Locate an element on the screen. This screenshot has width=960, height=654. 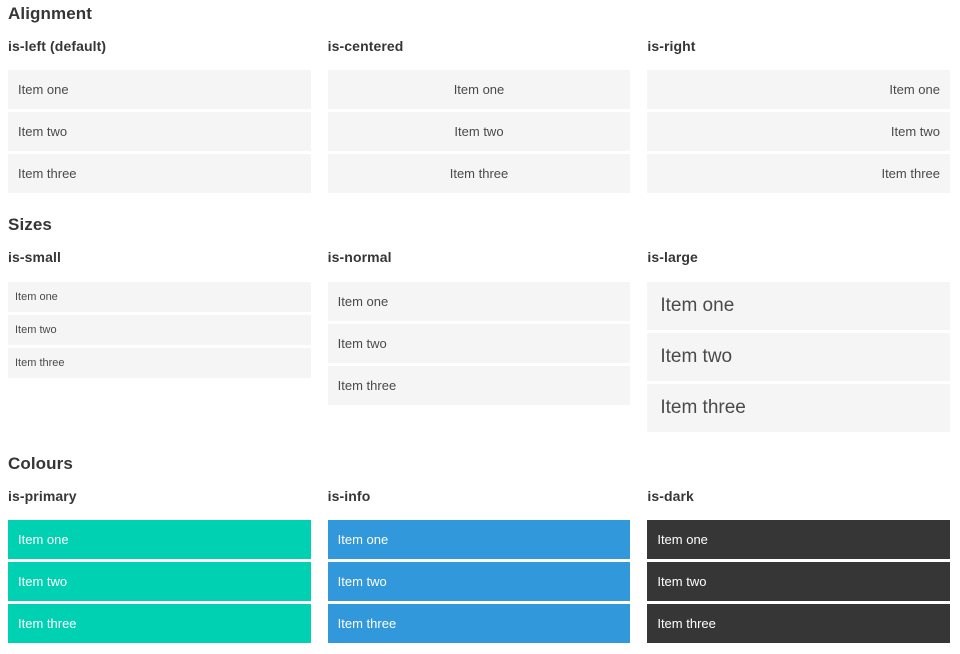
group-is-dark: is-dark Item one Item two Item three is located at coordinates (798, 566).